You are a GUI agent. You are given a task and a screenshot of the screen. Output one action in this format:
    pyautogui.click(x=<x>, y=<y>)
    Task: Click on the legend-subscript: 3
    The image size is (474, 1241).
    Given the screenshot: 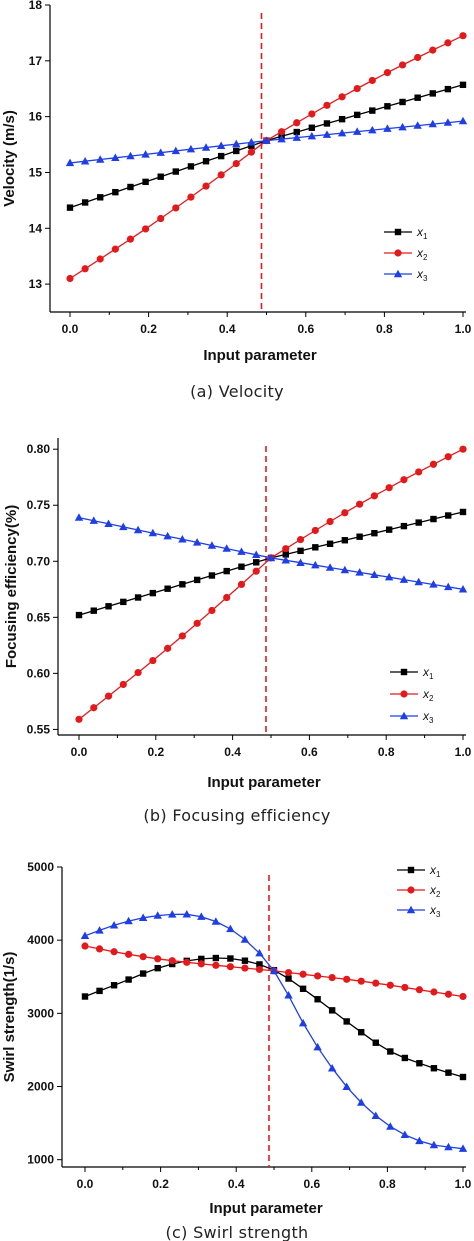 What is the action you would take?
    pyautogui.click(x=438, y=914)
    